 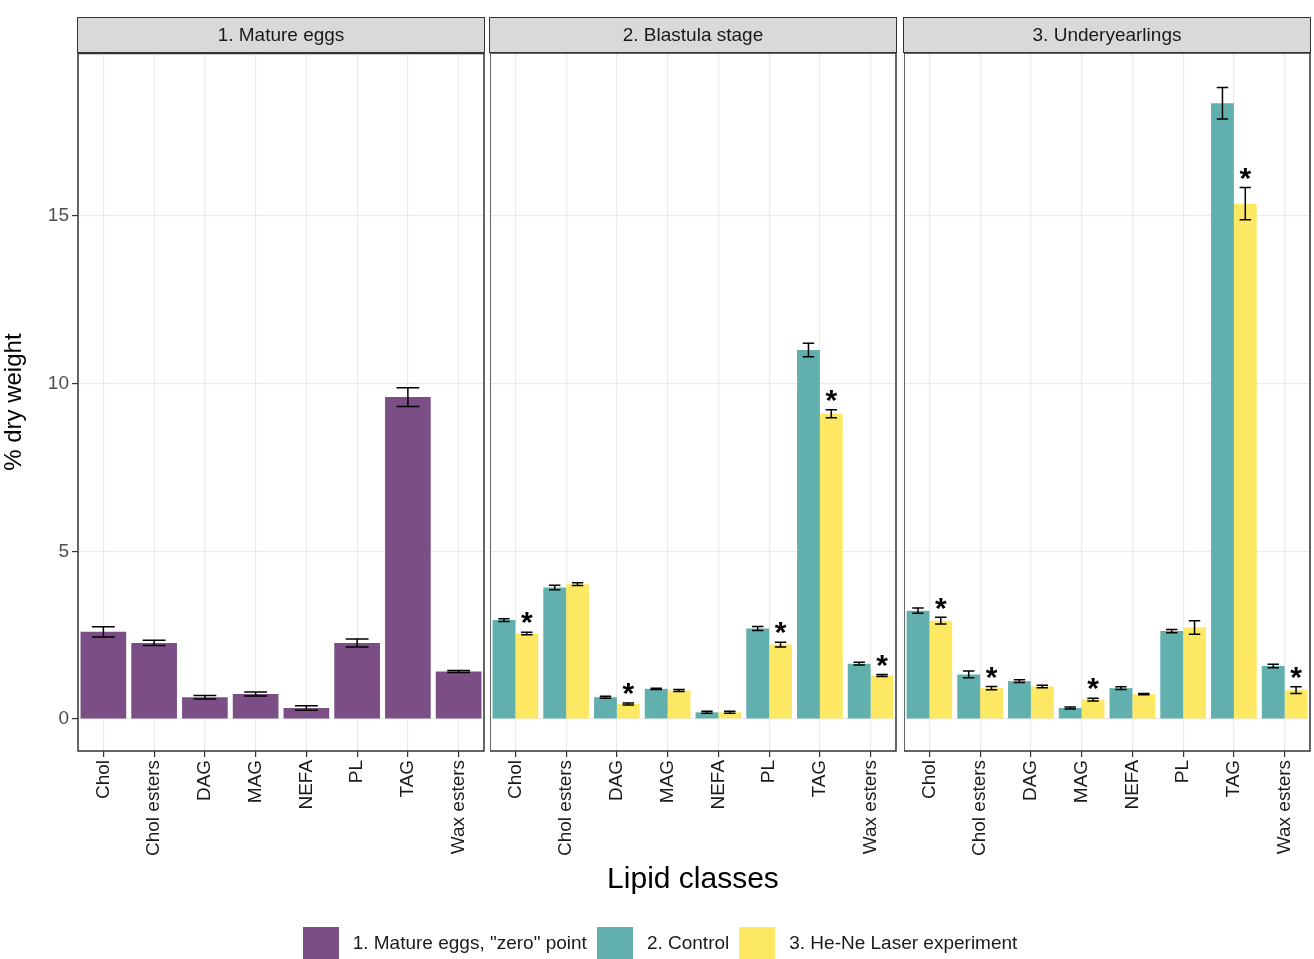 What do you see at coordinates (63, 718) in the screenshot?
I see `y-tick-label: 0` at bounding box center [63, 718].